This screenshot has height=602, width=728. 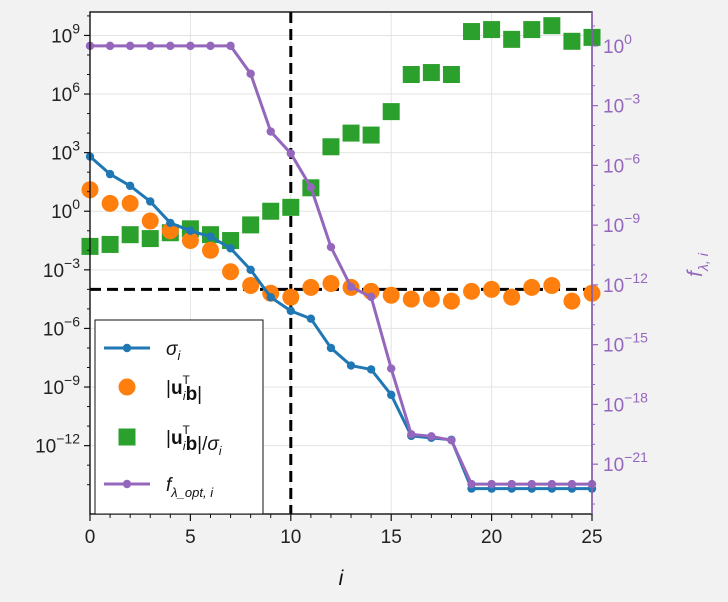 What do you see at coordinates (621, 104) in the screenshot?
I see `right-tick-label: 10⁻³` at bounding box center [621, 104].